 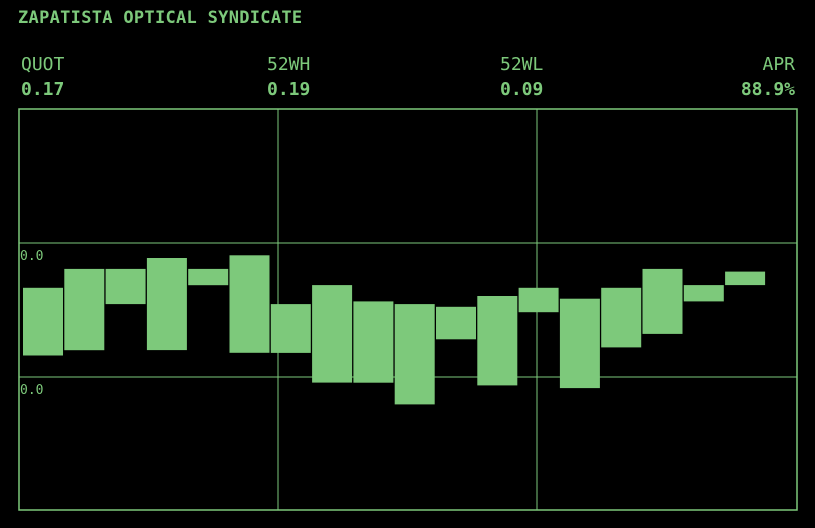 I want to click on stat-quot: QUOT 0.17, so click(x=42, y=77).